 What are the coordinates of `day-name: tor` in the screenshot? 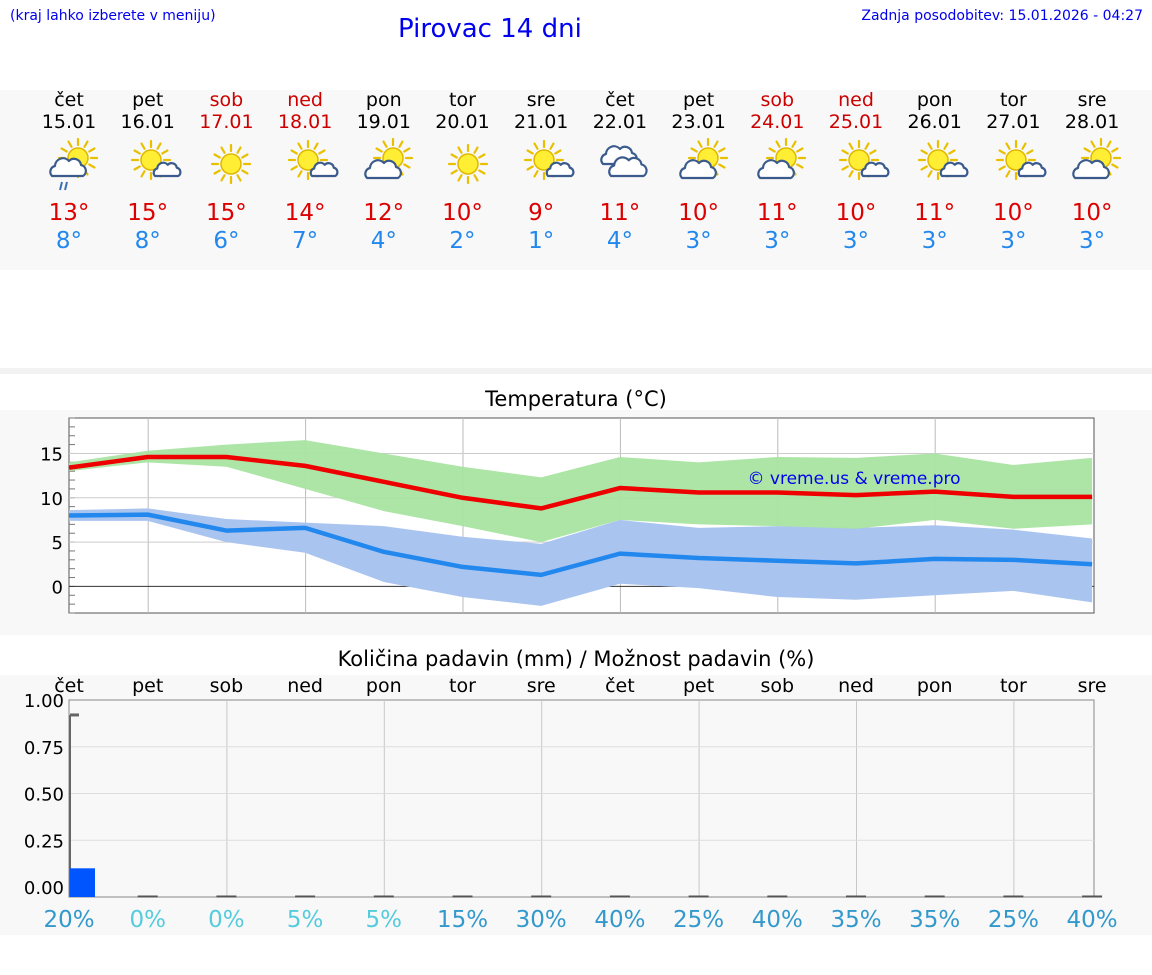 It's located at (462, 100).